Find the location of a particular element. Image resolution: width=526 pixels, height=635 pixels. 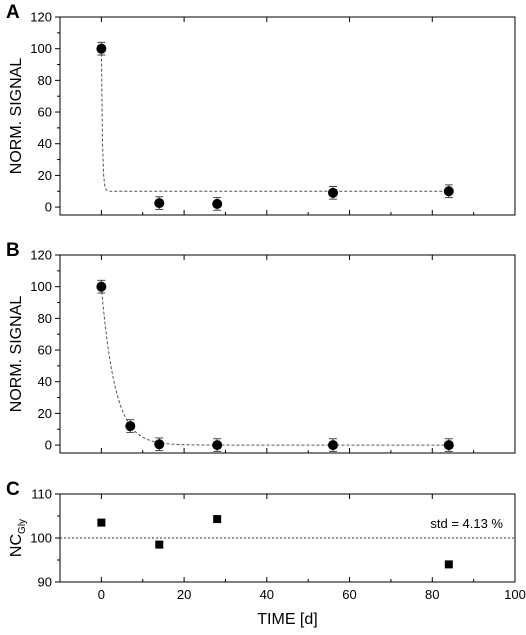

x-tick-label: 40 is located at coordinates (267, 594).